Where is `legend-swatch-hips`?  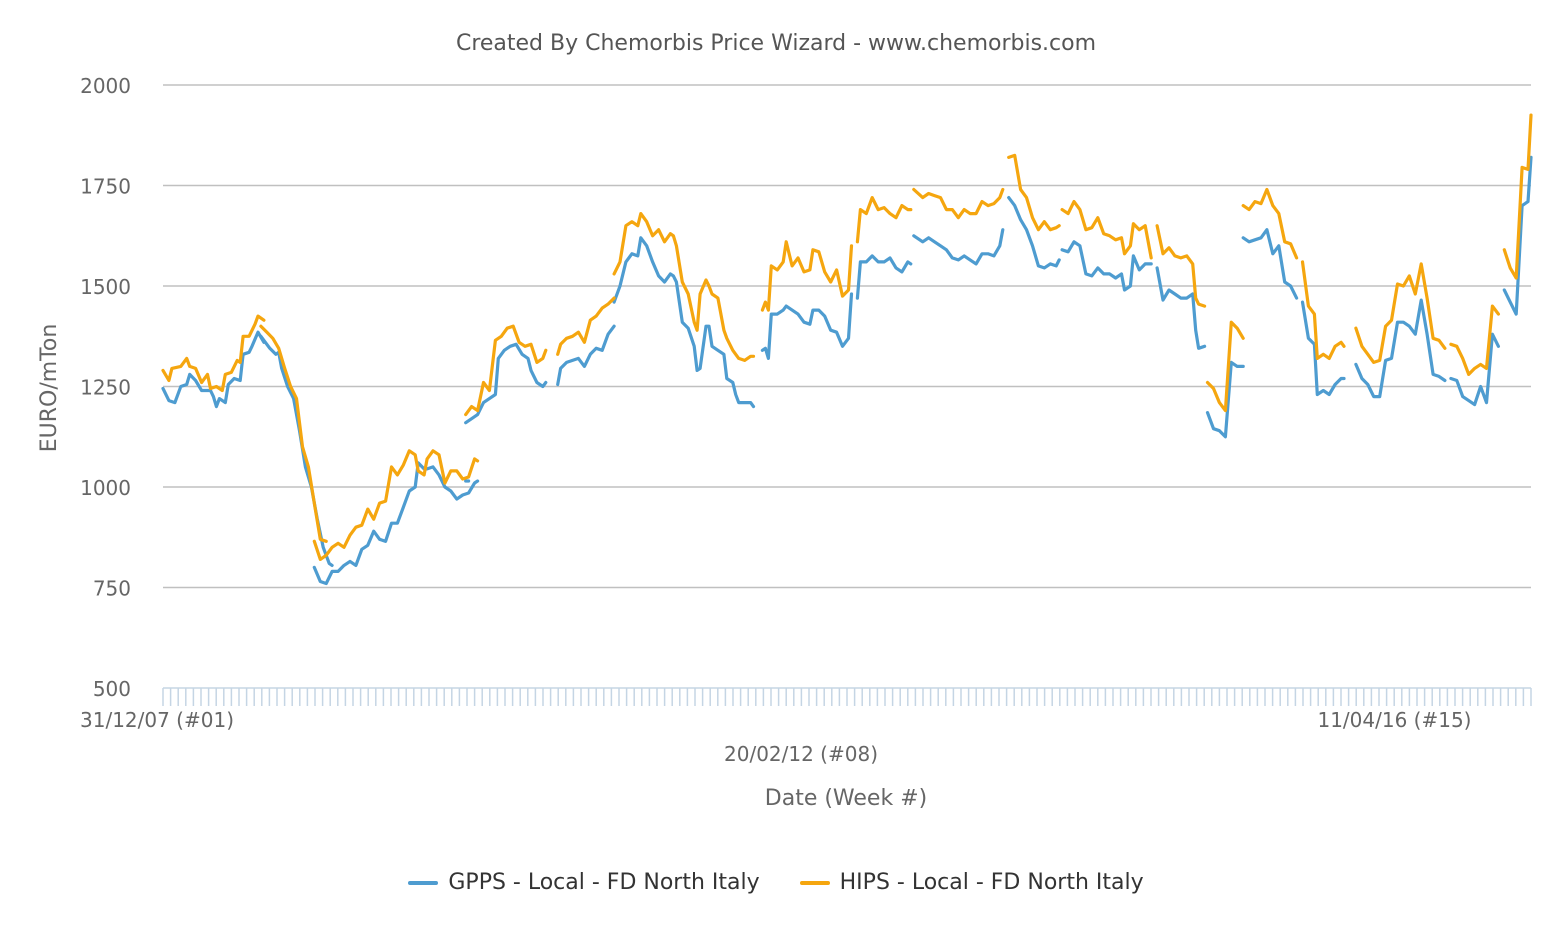 legend-swatch-hips is located at coordinates (814, 882).